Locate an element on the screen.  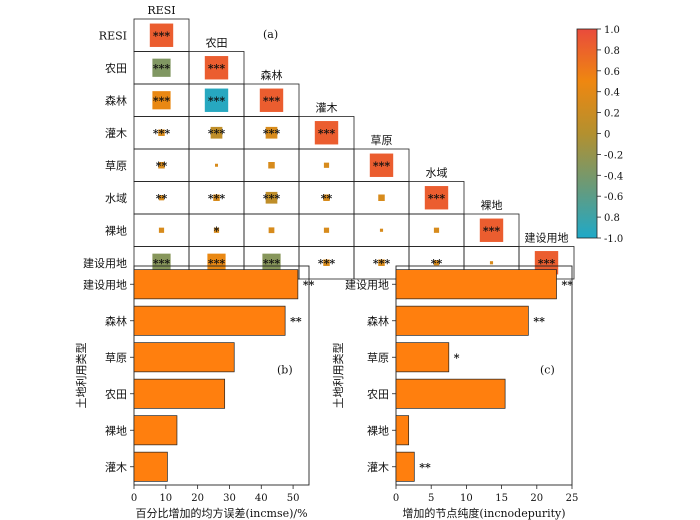
colorbar-tick-label: 0.6 is located at coordinates (612, 72).